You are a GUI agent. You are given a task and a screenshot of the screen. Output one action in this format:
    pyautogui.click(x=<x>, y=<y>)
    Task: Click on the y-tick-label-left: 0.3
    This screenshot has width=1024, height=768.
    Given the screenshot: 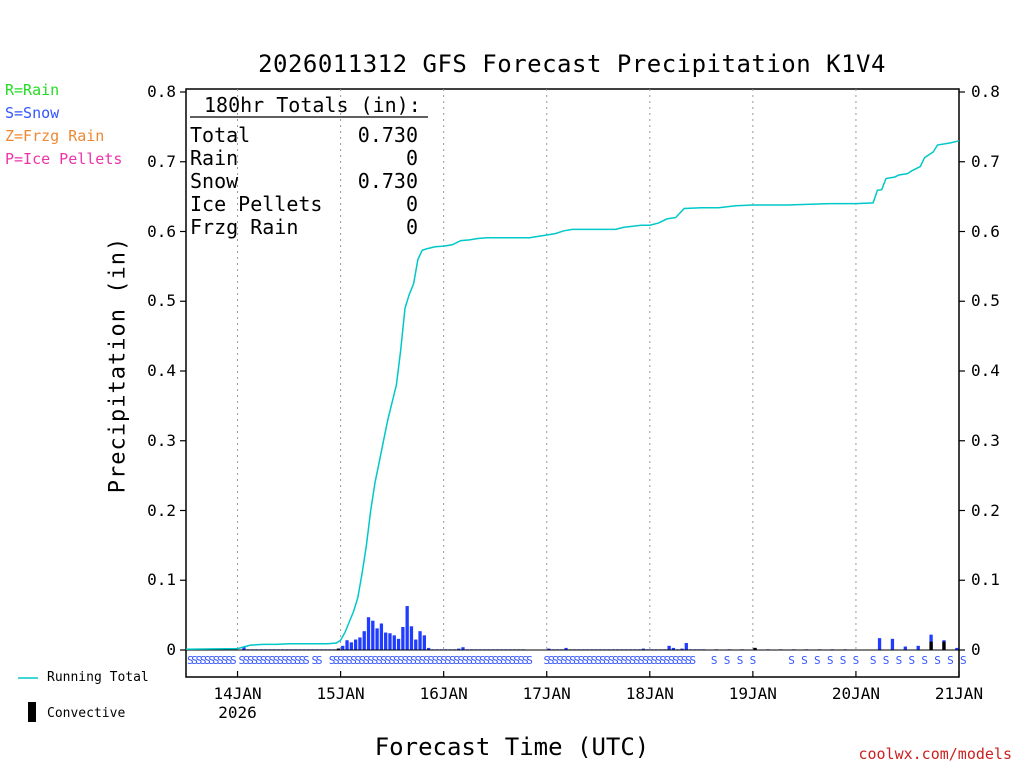 What is the action you would take?
    pyautogui.click(x=161, y=440)
    